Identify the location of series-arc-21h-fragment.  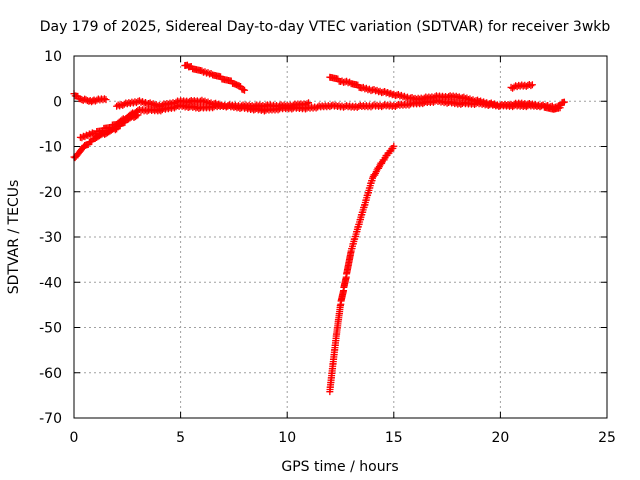
(521, 86).